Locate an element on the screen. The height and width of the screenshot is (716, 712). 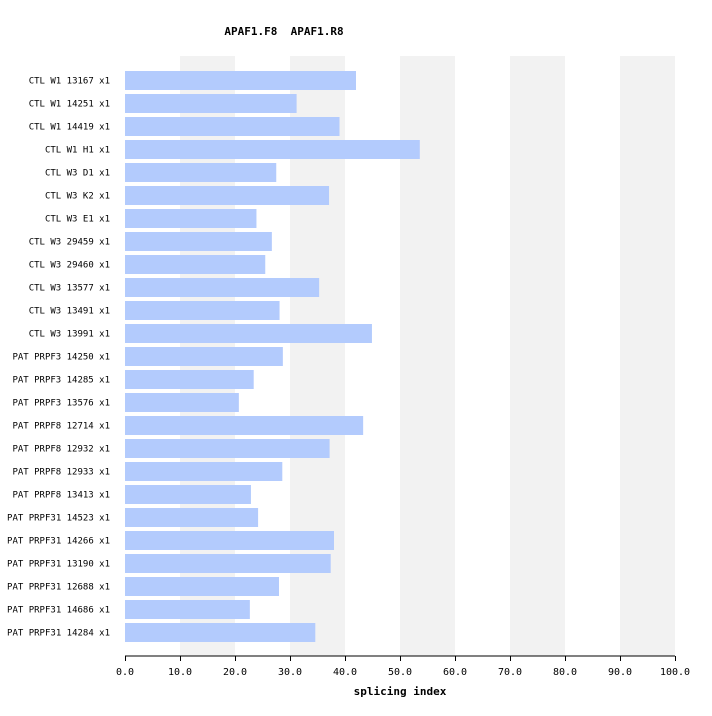
category-label: CTL W3 E1 x1 is located at coordinates (77, 220).